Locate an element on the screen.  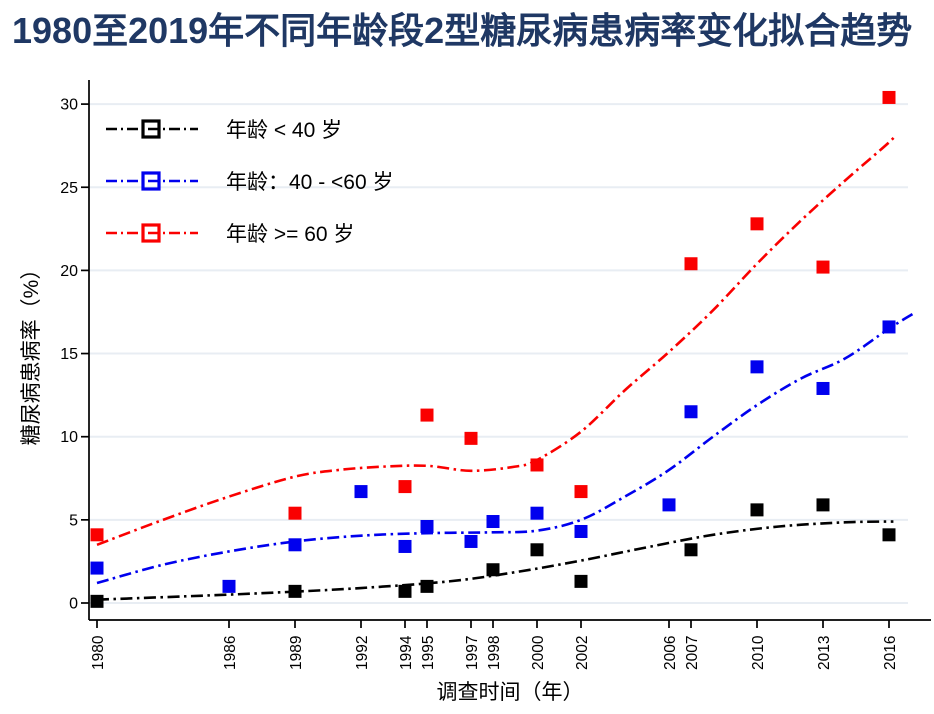
y-tick-label: 20 is located at coordinates (69, 271).